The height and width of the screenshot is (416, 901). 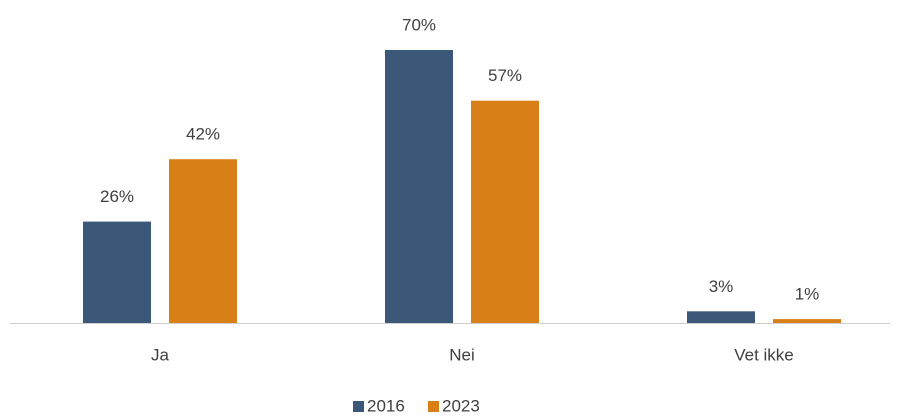 What do you see at coordinates (203, 134) in the screenshot?
I see `data-label: 42%` at bounding box center [203, 134].